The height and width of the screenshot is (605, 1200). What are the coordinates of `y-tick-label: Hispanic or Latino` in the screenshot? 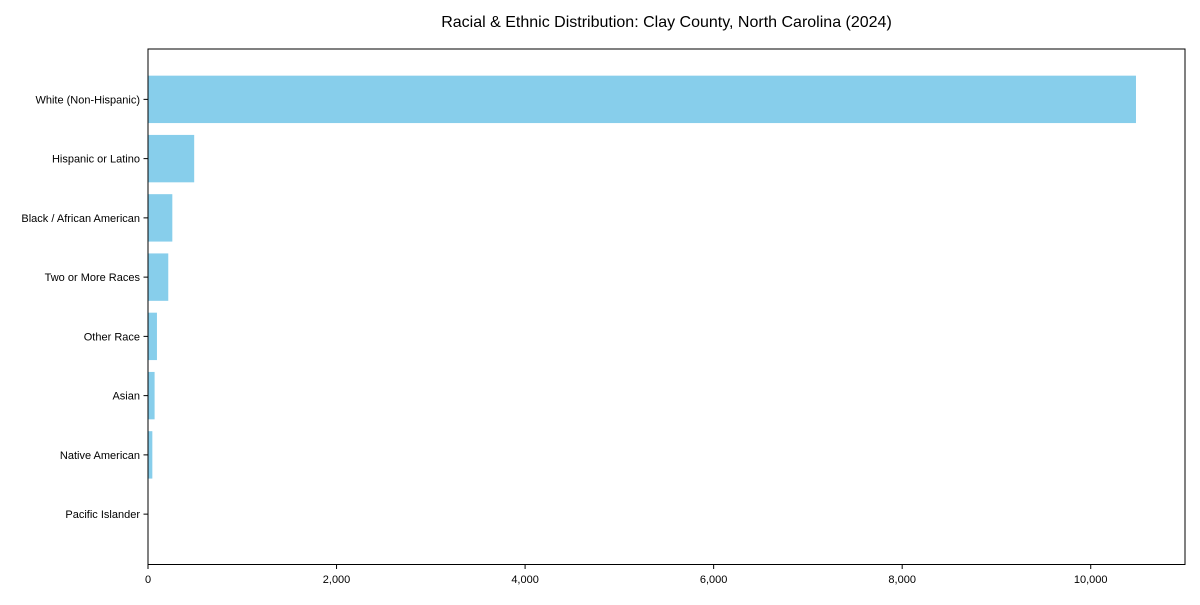 It's located at (96, 160).